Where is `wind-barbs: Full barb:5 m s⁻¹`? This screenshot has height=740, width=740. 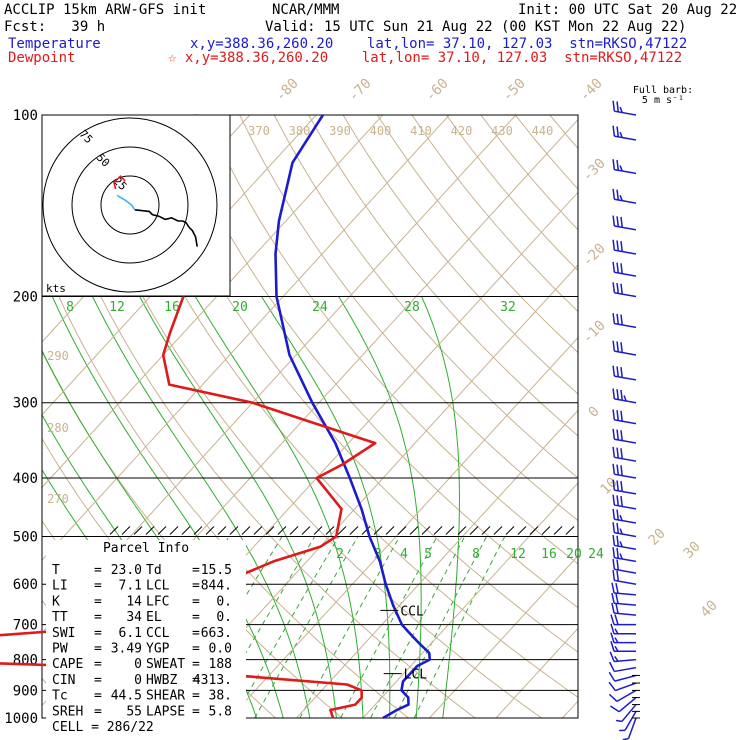
wind-barbs: Full barb:5 m s⁻¹ is located at coordinates (650, 412).